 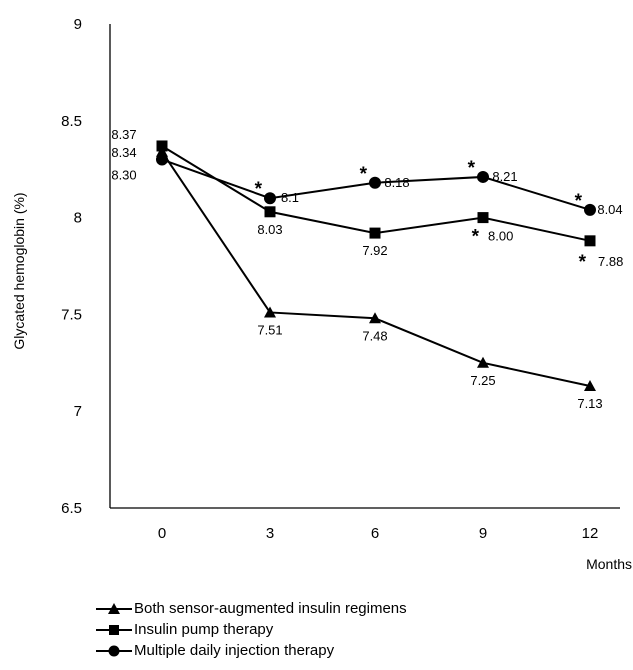 What do you see at coordinates (269, 329) in the screenshot?
I see `data-label: 7.51` at bounding box center [269, 329].